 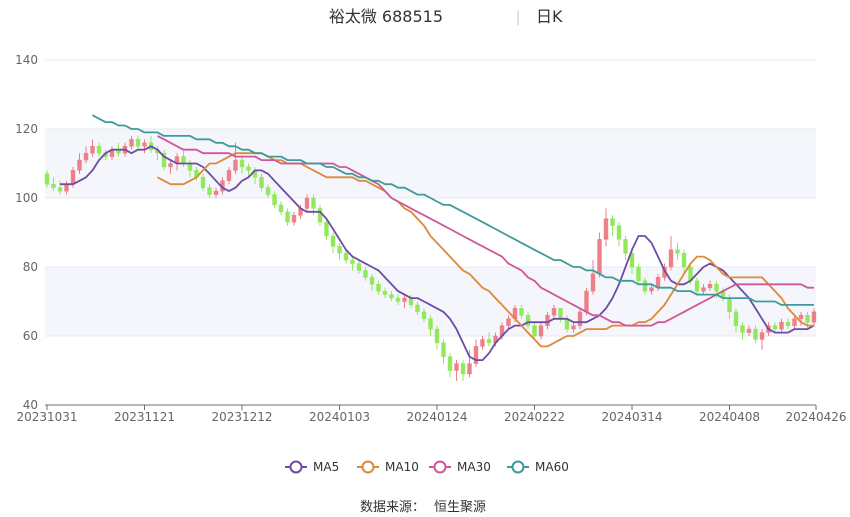 I want to click on source-label: 数据来源：, so click(x=392, y=507).